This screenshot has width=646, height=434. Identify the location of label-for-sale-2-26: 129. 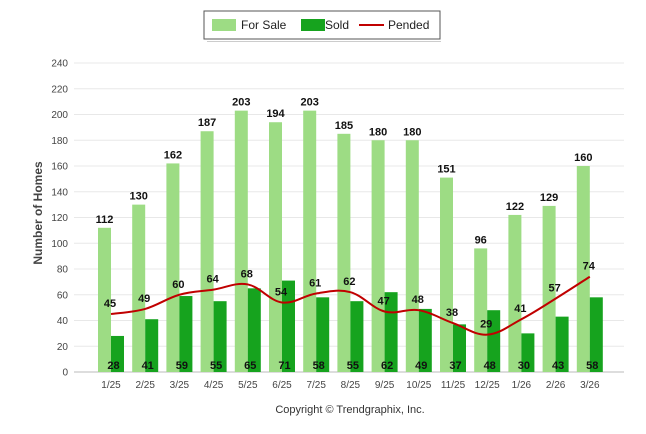
(549, 198).